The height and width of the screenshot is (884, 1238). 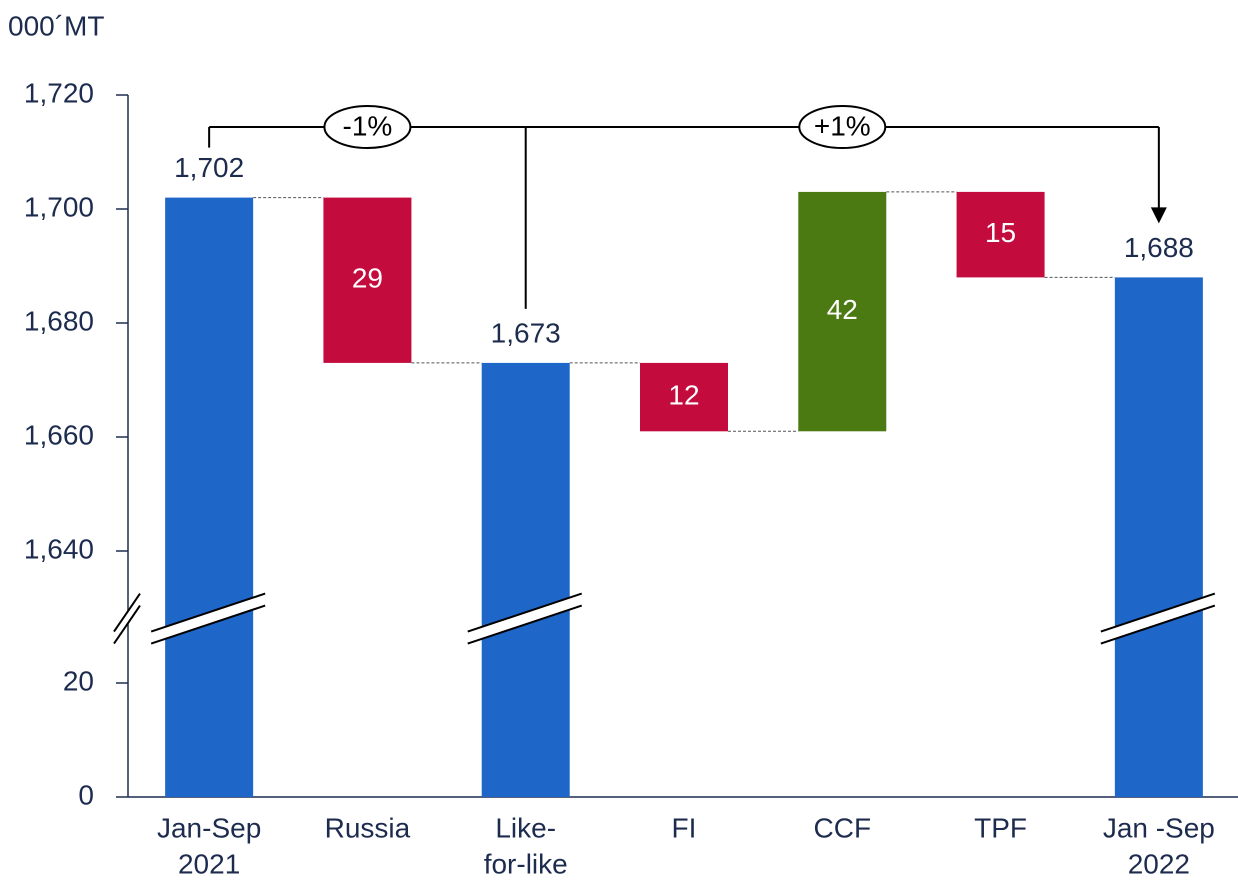 I want to click on x-tick-label: Like-, so click(x=525, y=827).